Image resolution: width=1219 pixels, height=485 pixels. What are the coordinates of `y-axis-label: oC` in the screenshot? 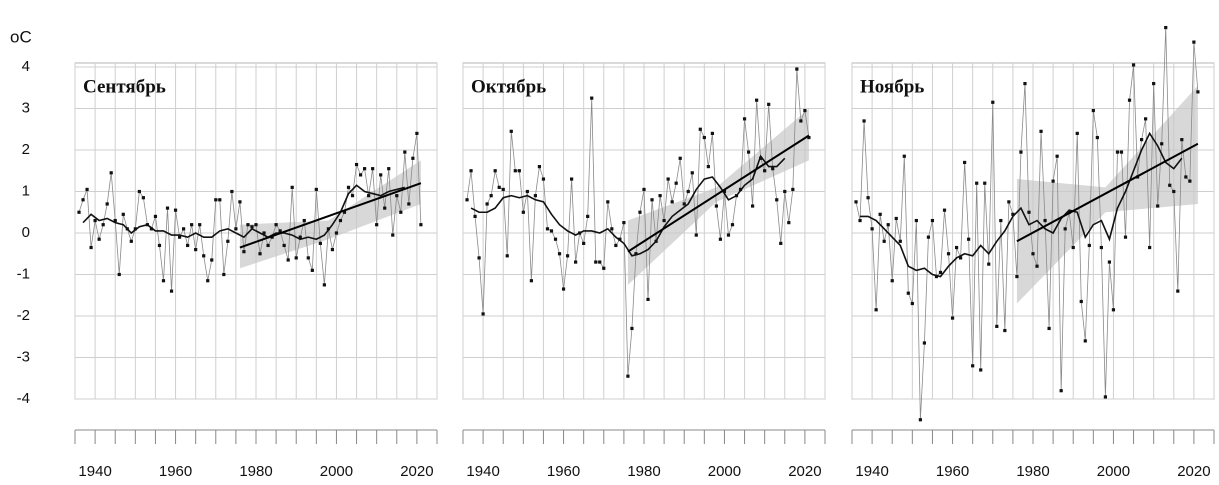 It's located at (21, 36).